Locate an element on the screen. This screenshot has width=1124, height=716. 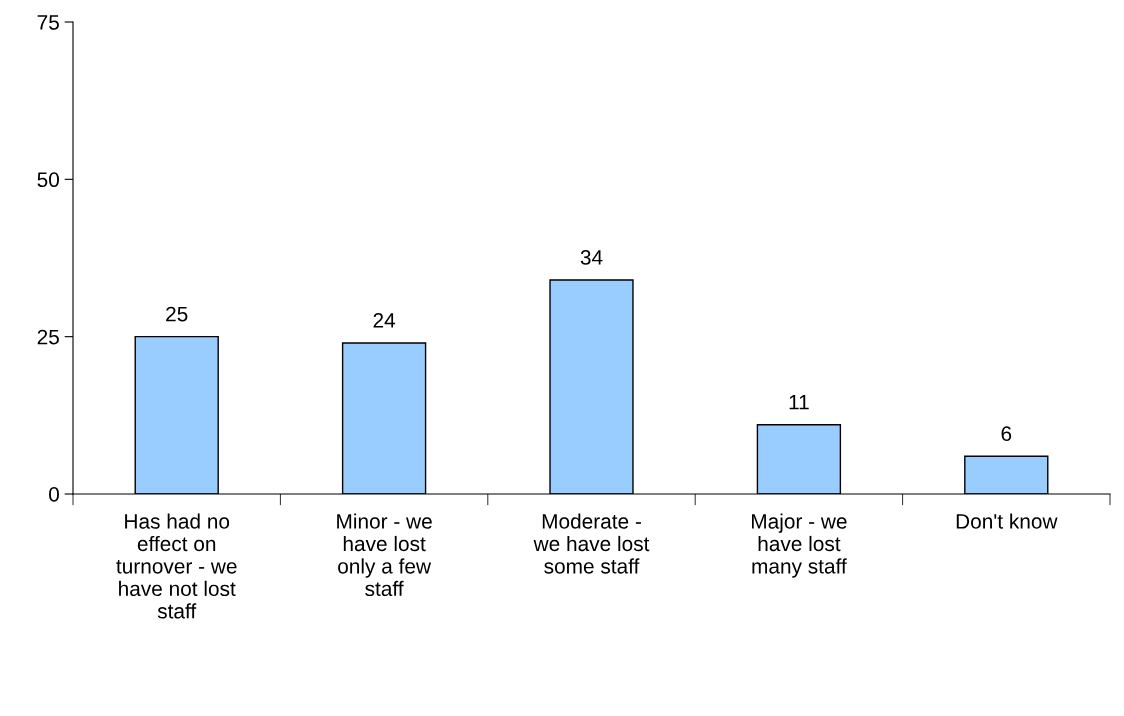
data-label: 25 is located at coordinates (177, 314).